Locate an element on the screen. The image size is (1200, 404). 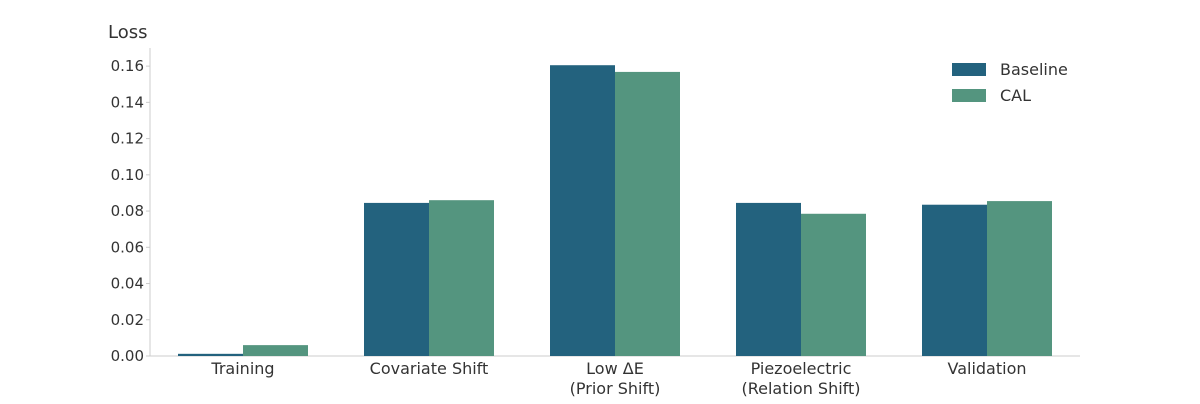
y-tick-label: 0.08 is located at coordinates (127, 211).